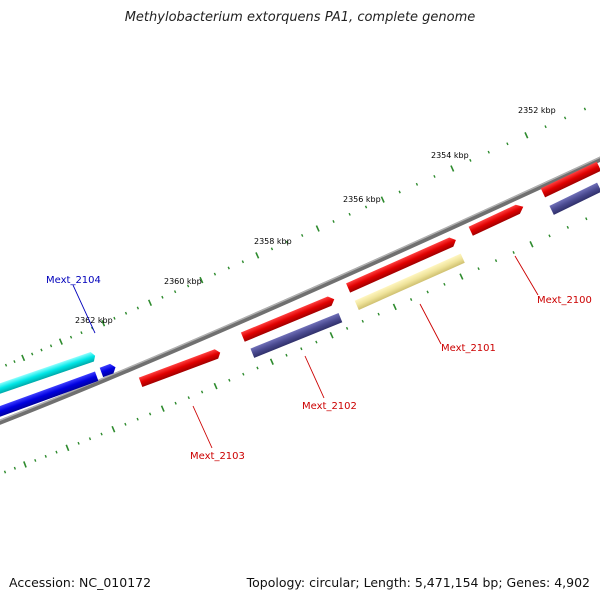 The image size is (600, 600). Describe the element at coordinates (217, 456) in the screenshot. I see `gene-label-mext-2103: Mext_2103` at that location.